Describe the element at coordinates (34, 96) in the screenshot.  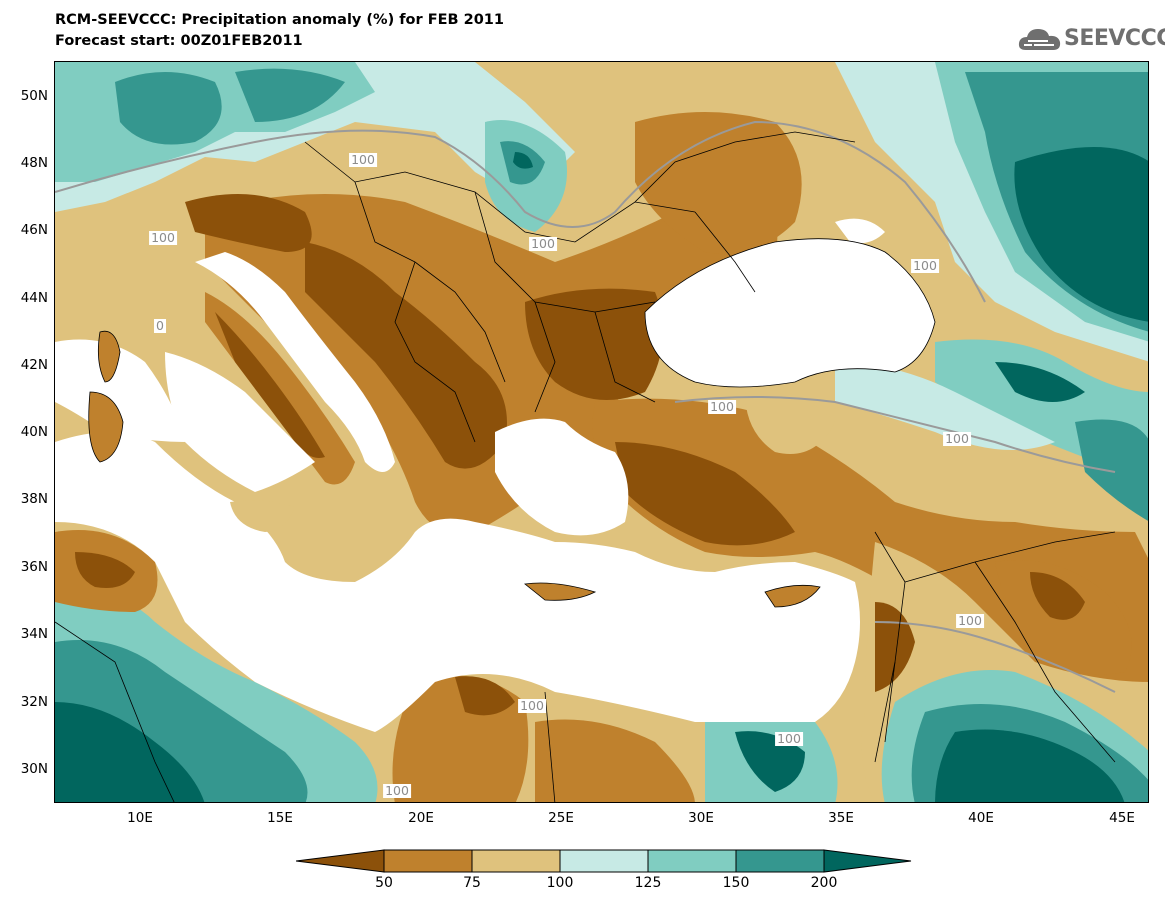
I see `lat-label-50n: 50N` at that location.